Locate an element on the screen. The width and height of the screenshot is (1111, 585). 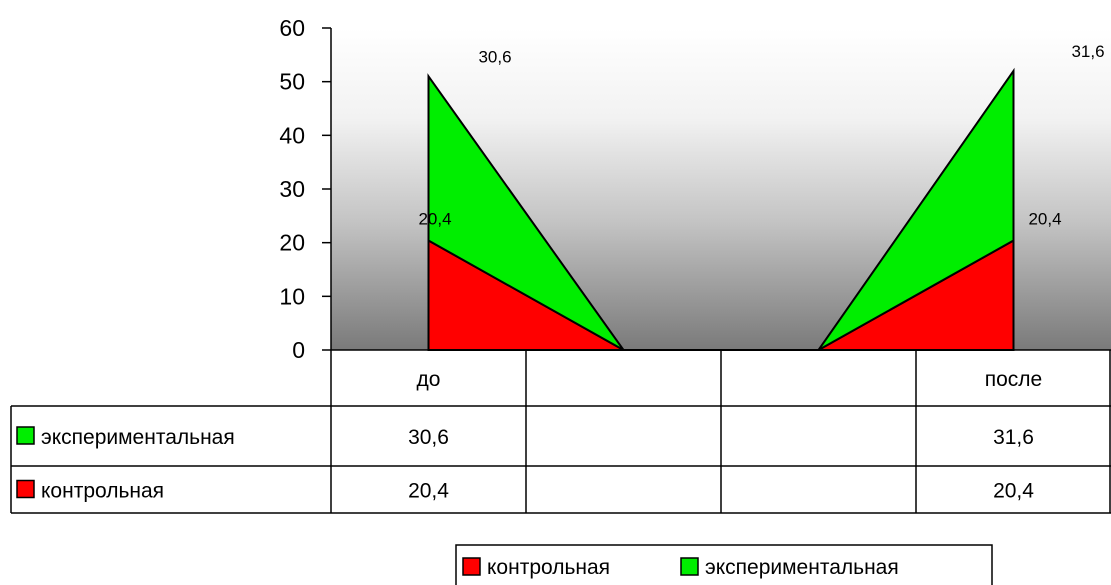
legend: контрольная экспериментальная is located at coordinates (724, 564).